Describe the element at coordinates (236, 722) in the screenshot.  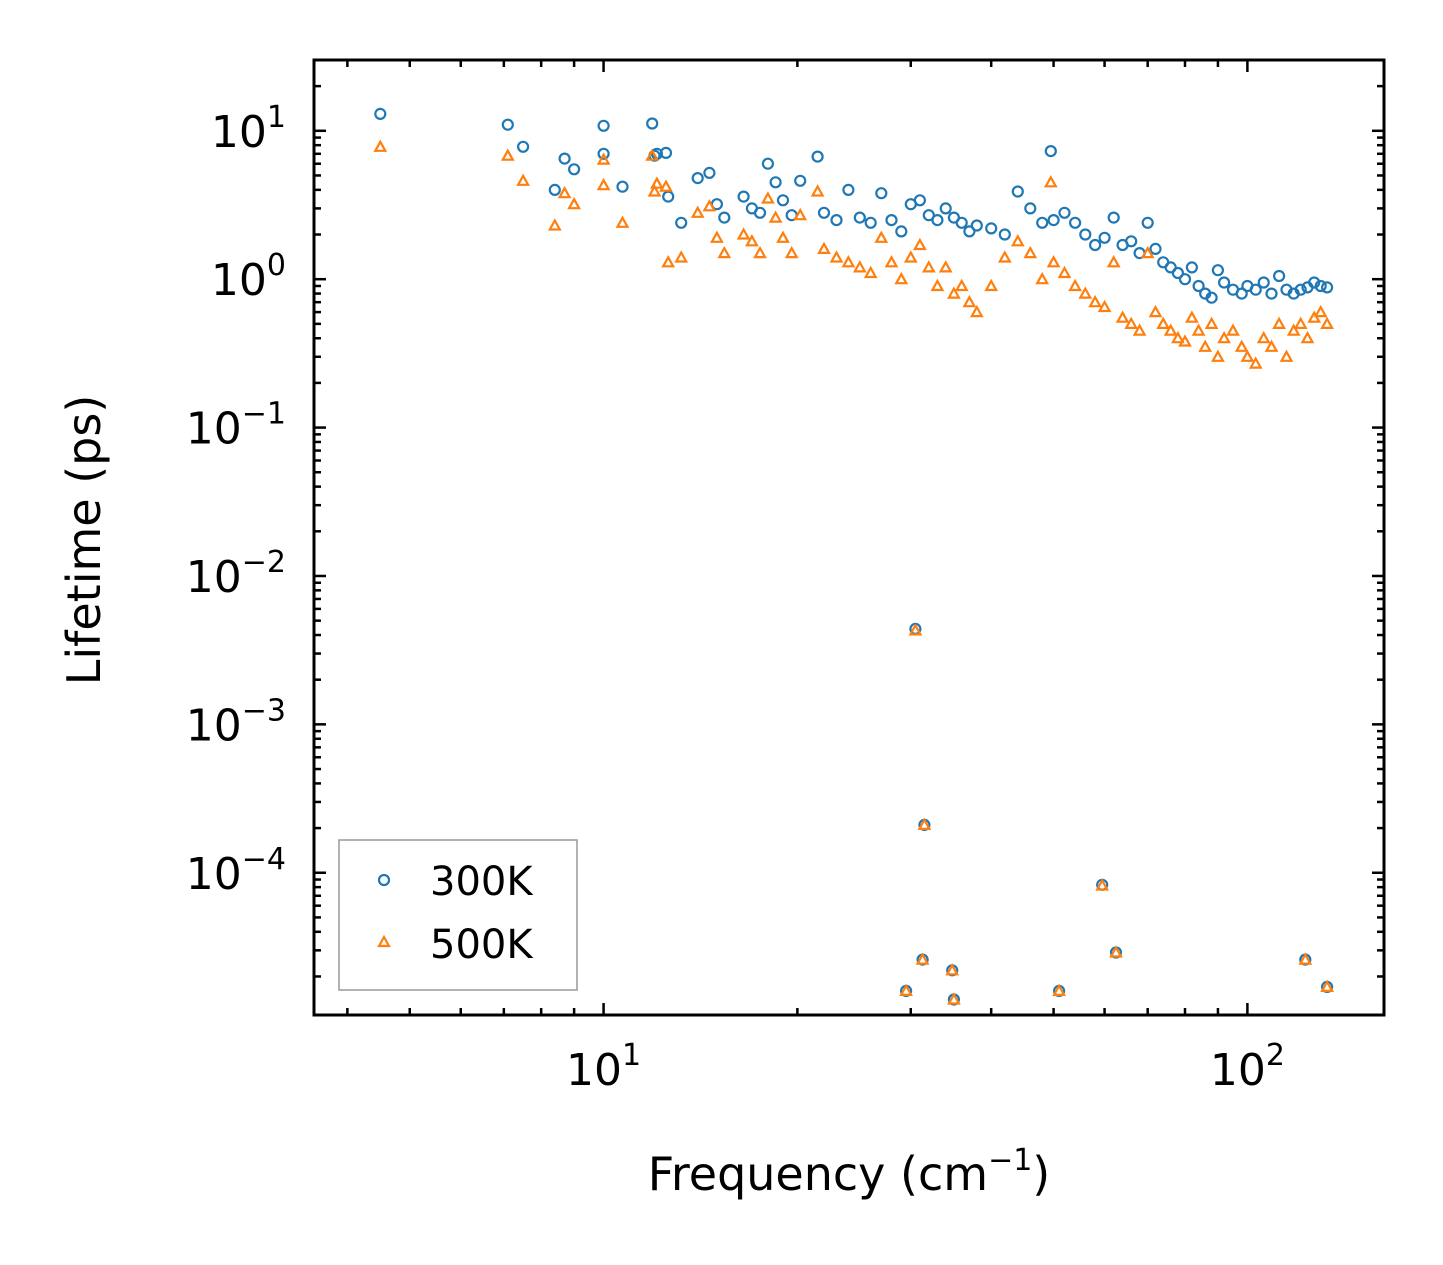
I see `y-tick-label: 10⁻³` at that location.